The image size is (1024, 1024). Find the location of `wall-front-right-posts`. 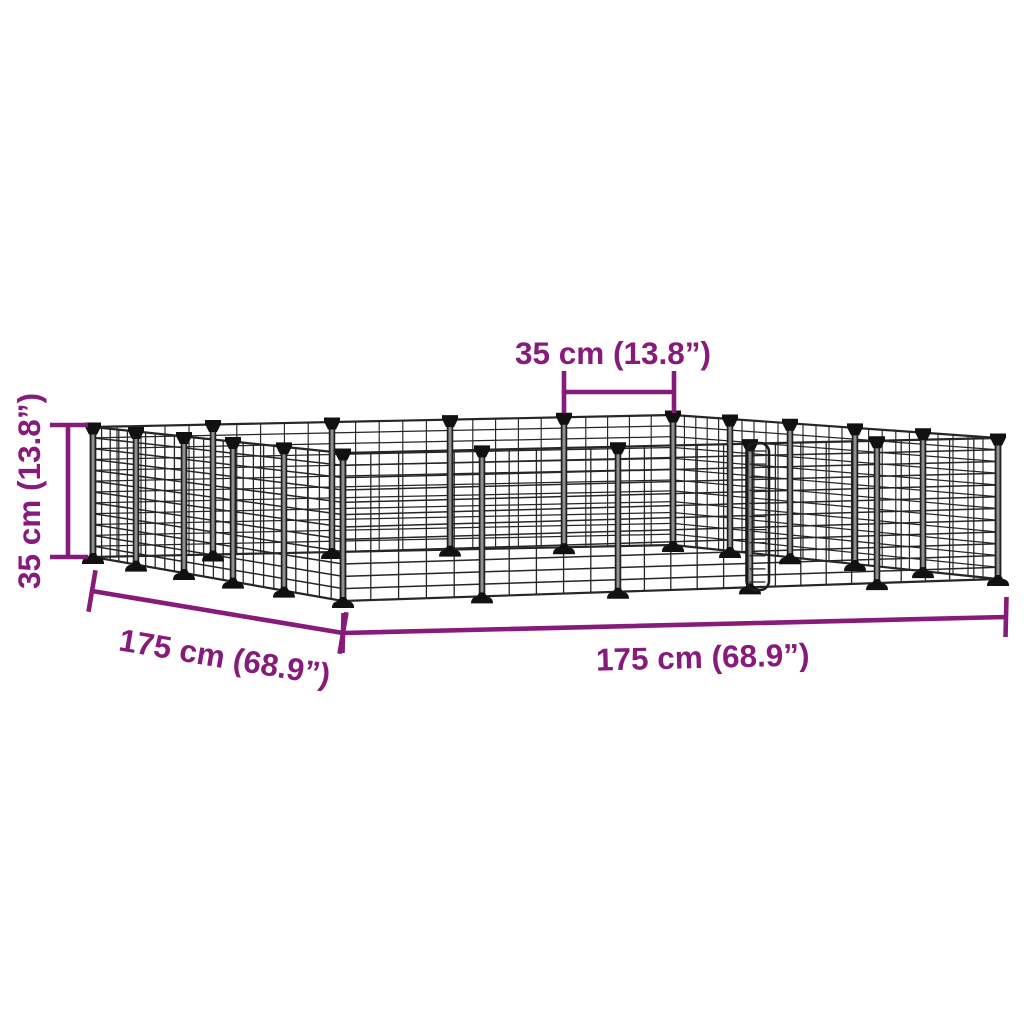

wall-front-right-posts is located at coordinates (670, 520).